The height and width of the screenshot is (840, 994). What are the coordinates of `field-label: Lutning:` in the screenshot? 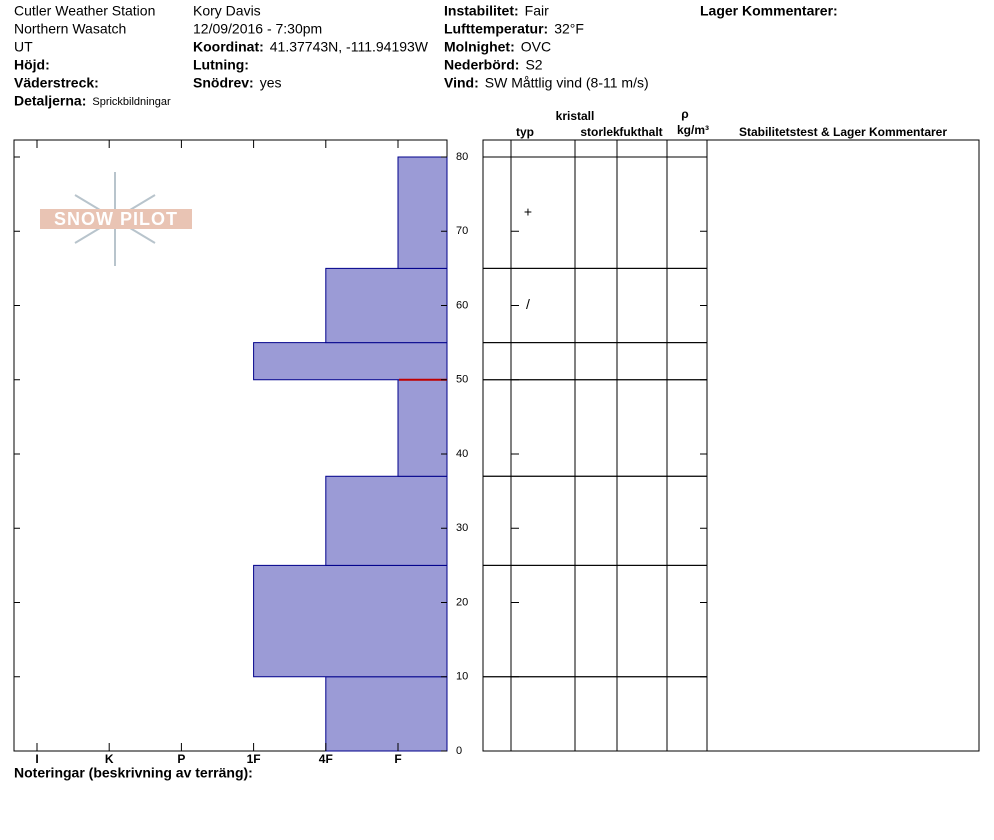 It's located at (221, 65).